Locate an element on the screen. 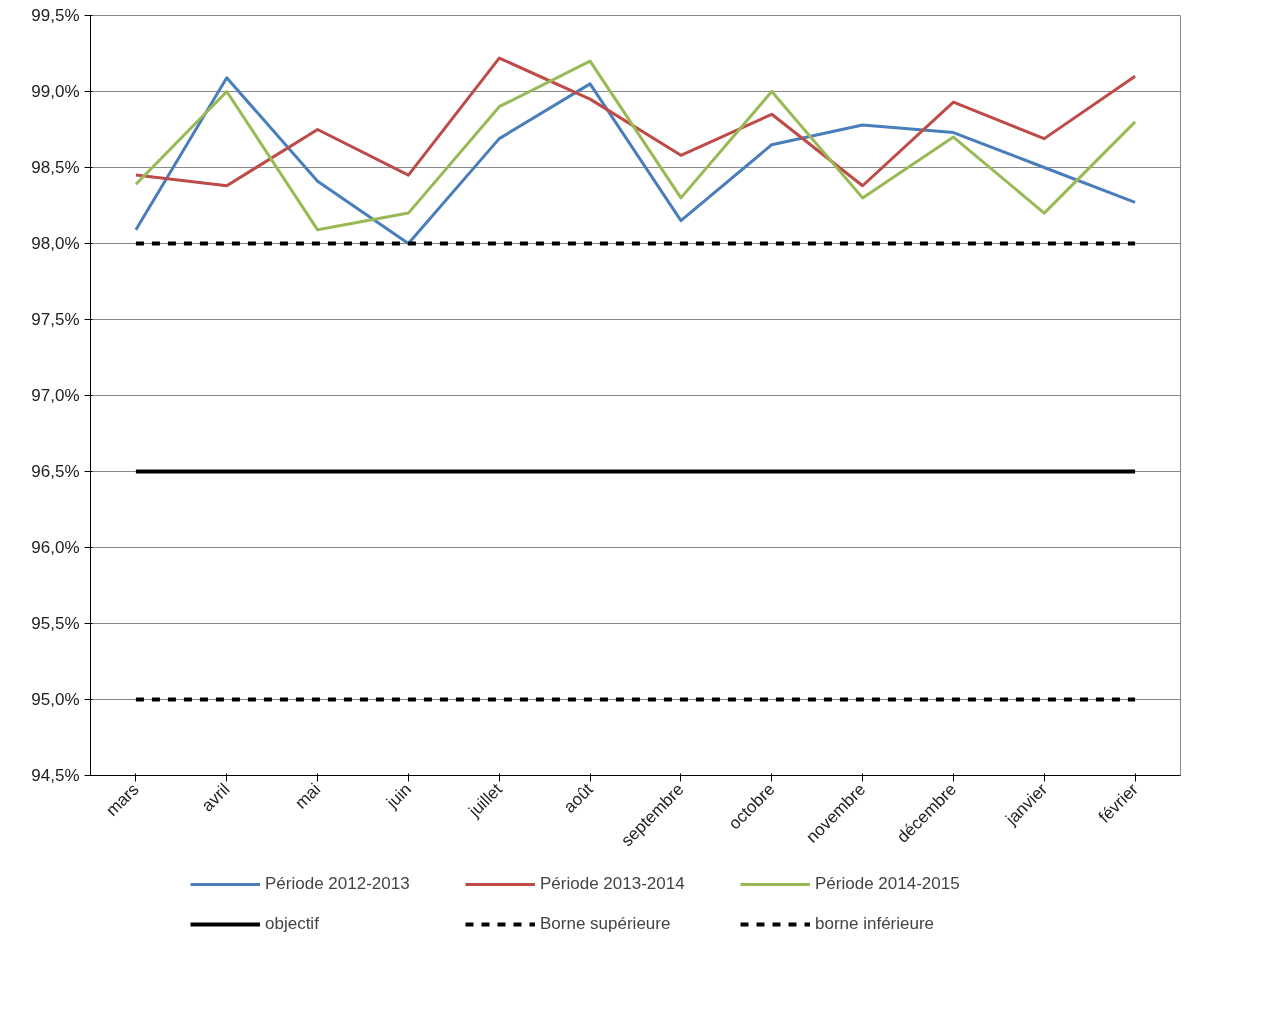  x-tick-label: juin is located at coordinates (399, 796).